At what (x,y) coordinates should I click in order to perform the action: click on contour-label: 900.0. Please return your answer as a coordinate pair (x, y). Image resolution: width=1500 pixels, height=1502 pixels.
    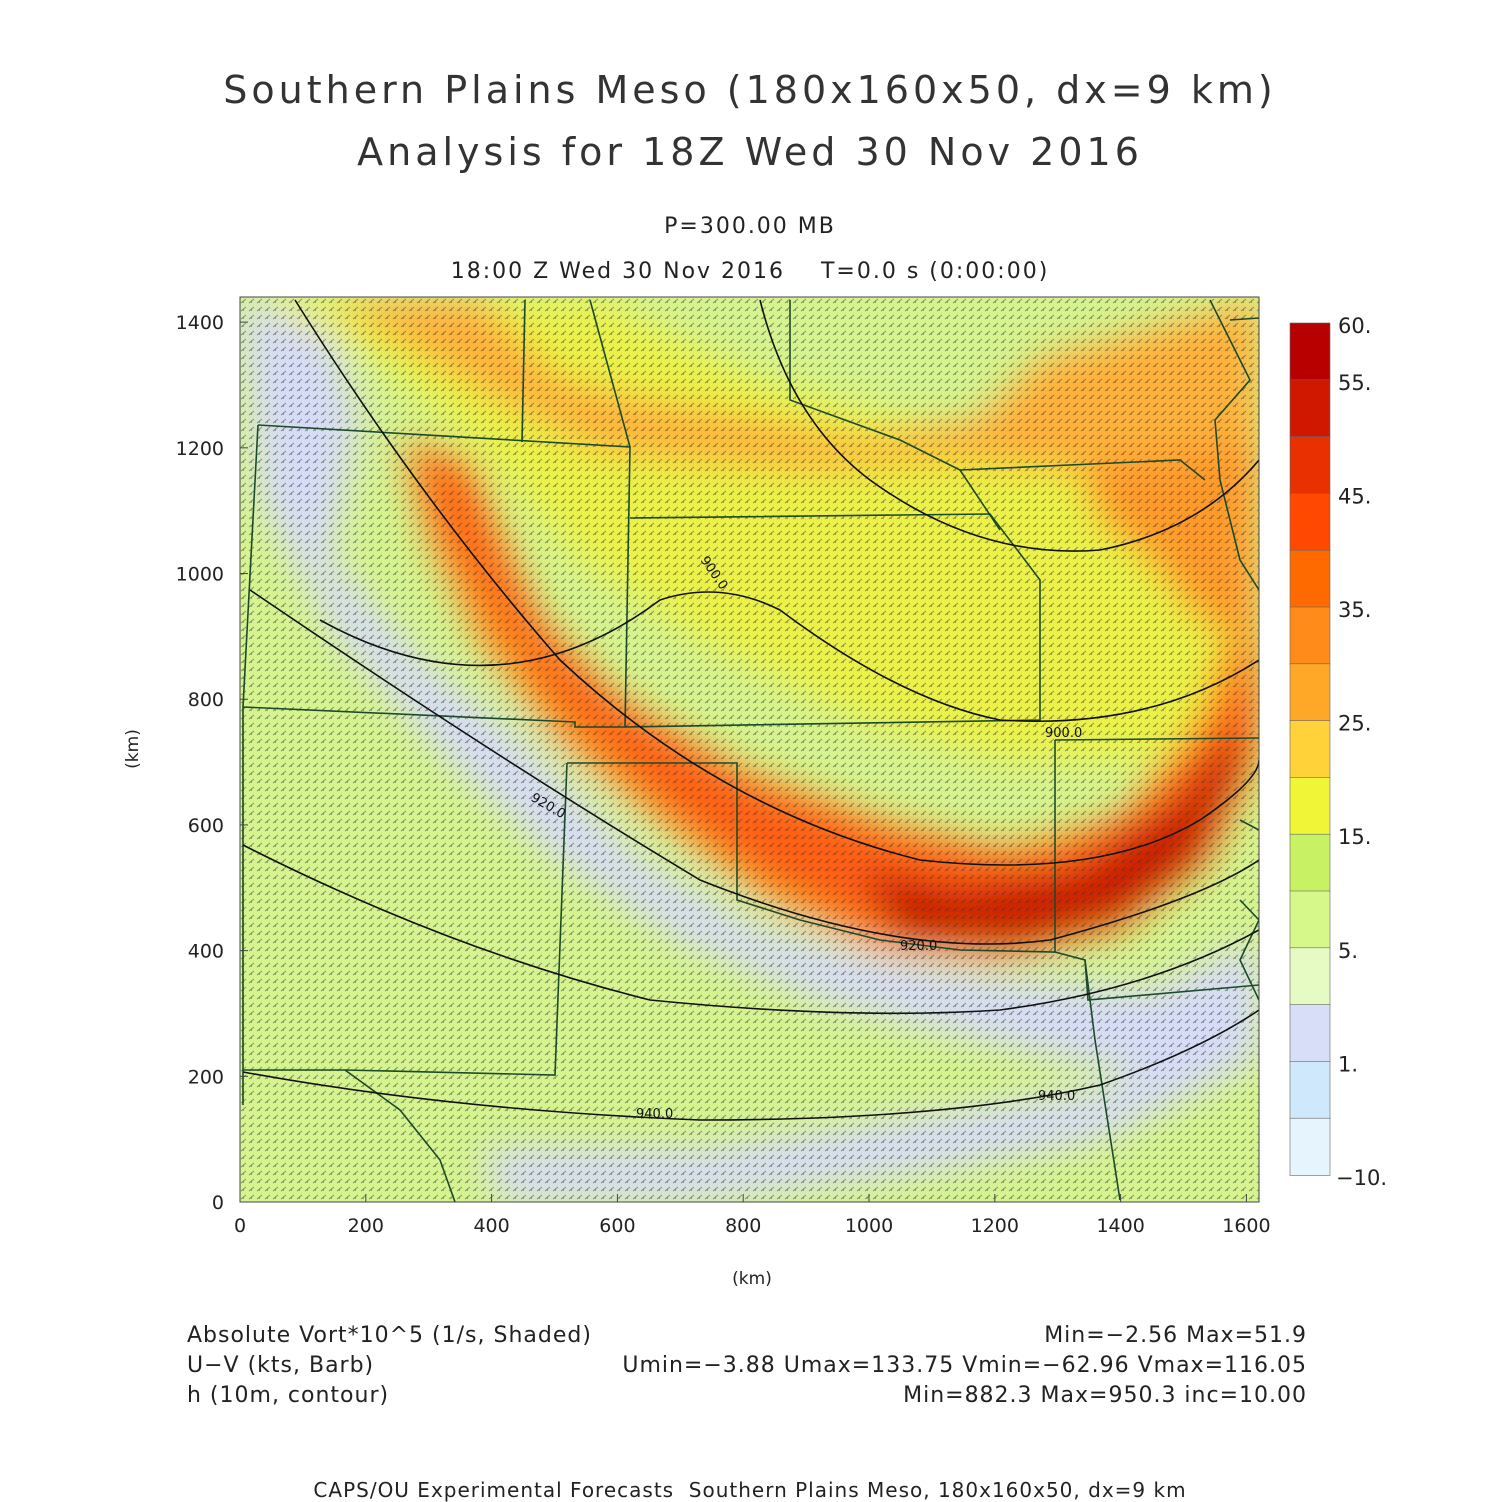
    Looking at the image, I should click on (1063, 733).